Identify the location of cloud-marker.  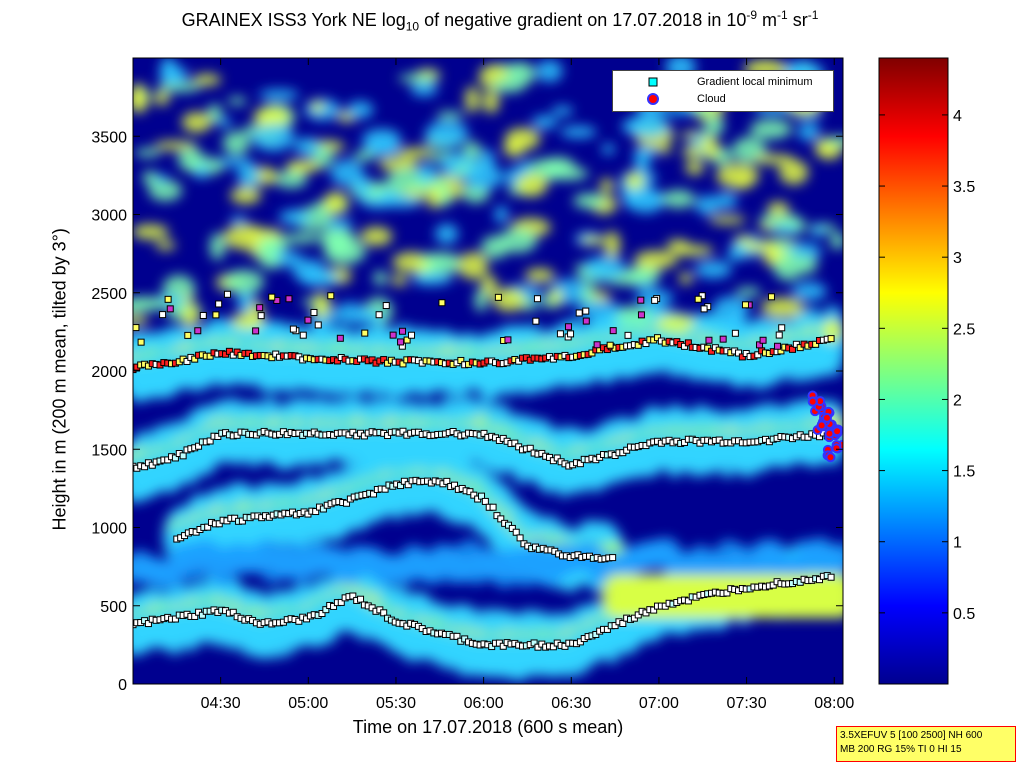
(812, 401).